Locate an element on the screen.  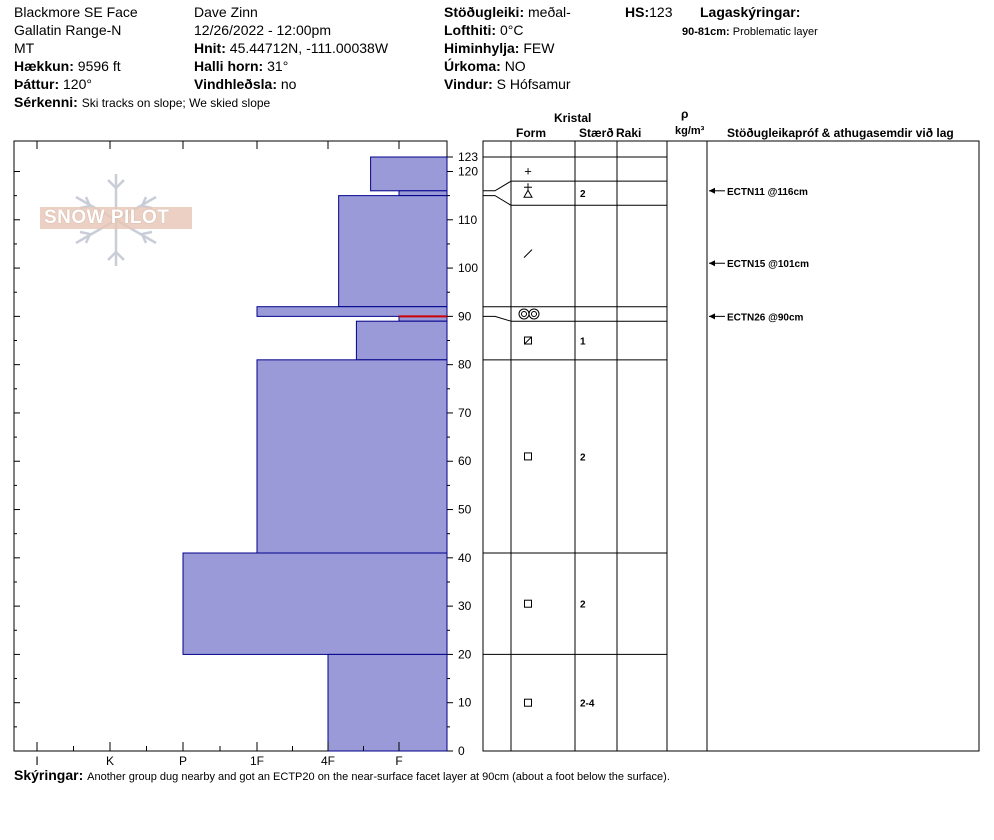
coords-value: 45.44712N, -111.00038W is located at coordinates (309, 48).